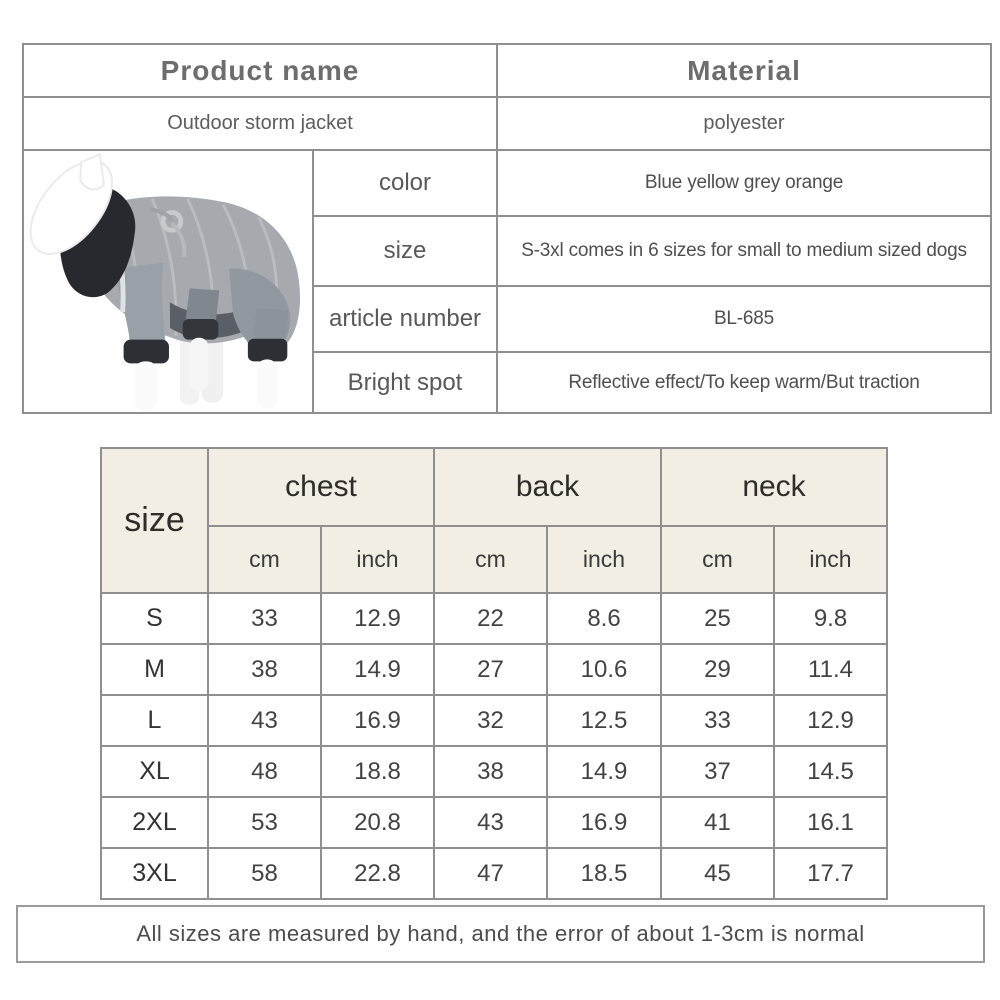  What do you see at coordinates (547, 487) in the screenshot?
I see `group-header-back: back` at bounding box center [547, 487].